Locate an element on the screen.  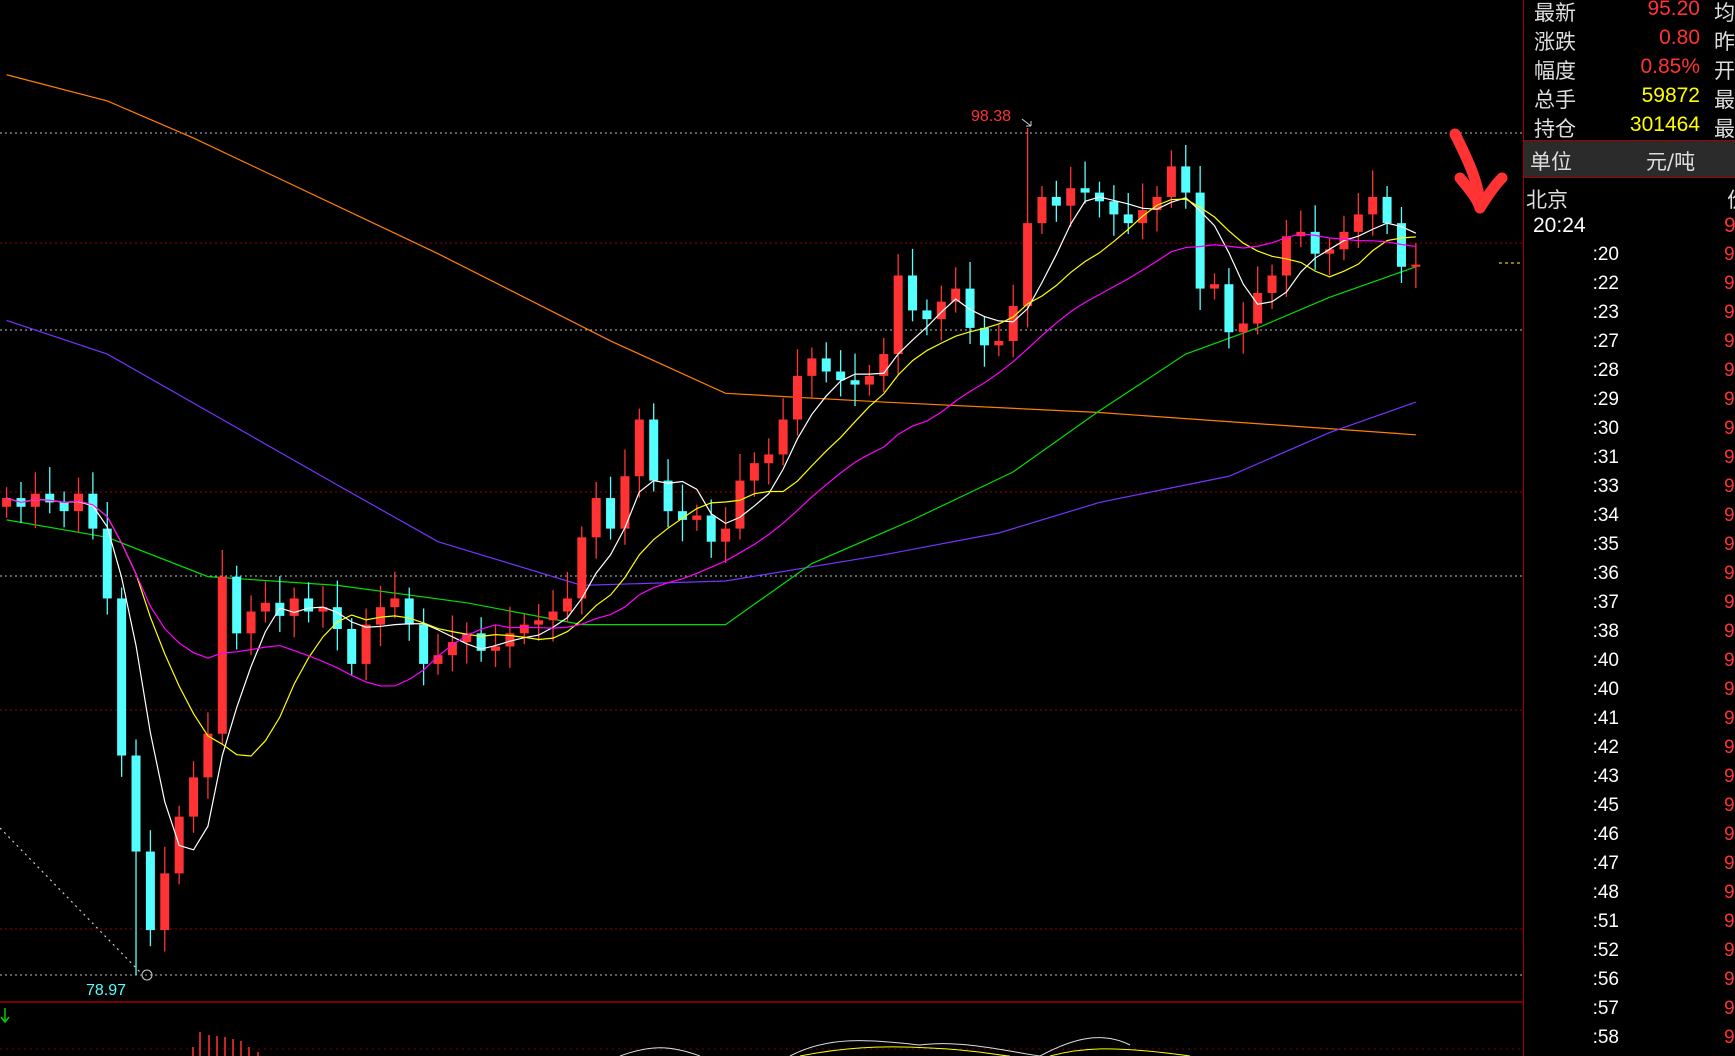
high-pointer-icon is located at coordinates (1026, 122).